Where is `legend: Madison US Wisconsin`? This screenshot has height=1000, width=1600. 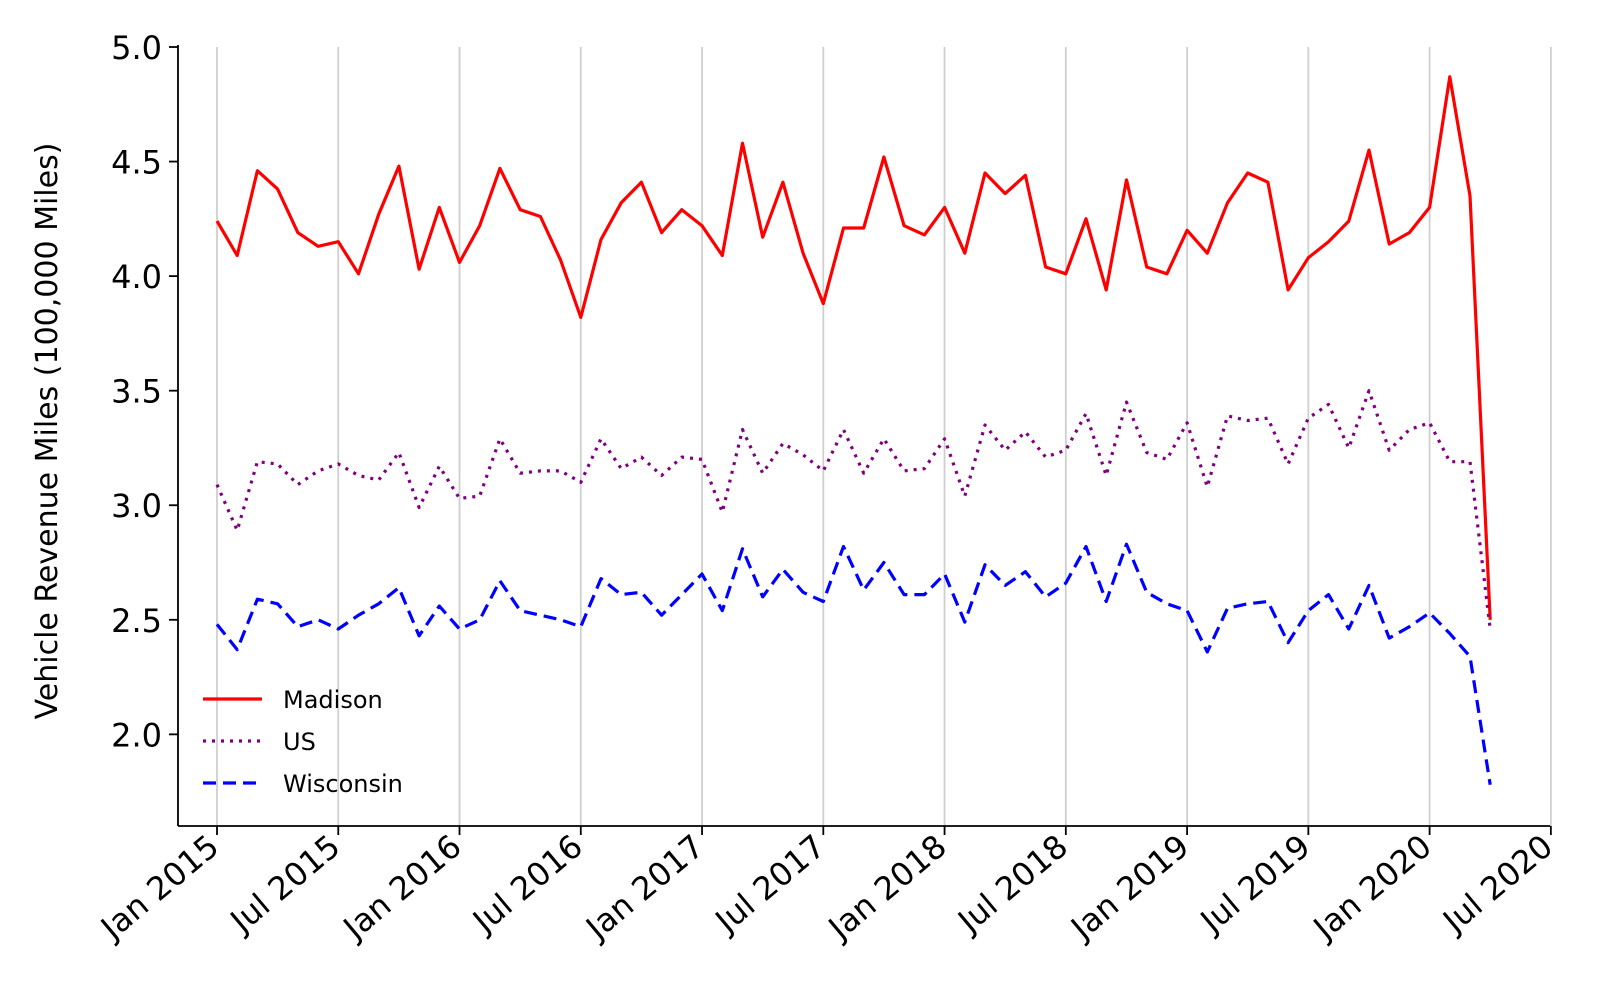
legend: Madison US Wisconsin is located at coordinates (303, 742).